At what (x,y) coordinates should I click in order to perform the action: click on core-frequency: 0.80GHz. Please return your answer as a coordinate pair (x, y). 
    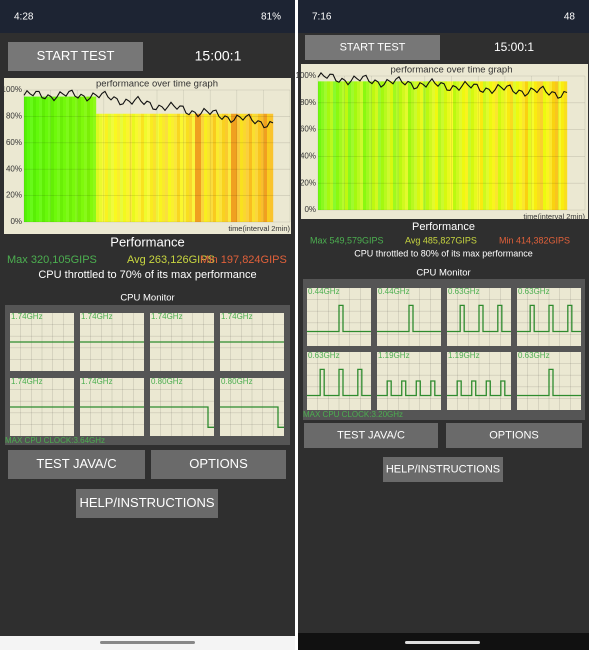
    Looking at the image, I should click on (167, 381).